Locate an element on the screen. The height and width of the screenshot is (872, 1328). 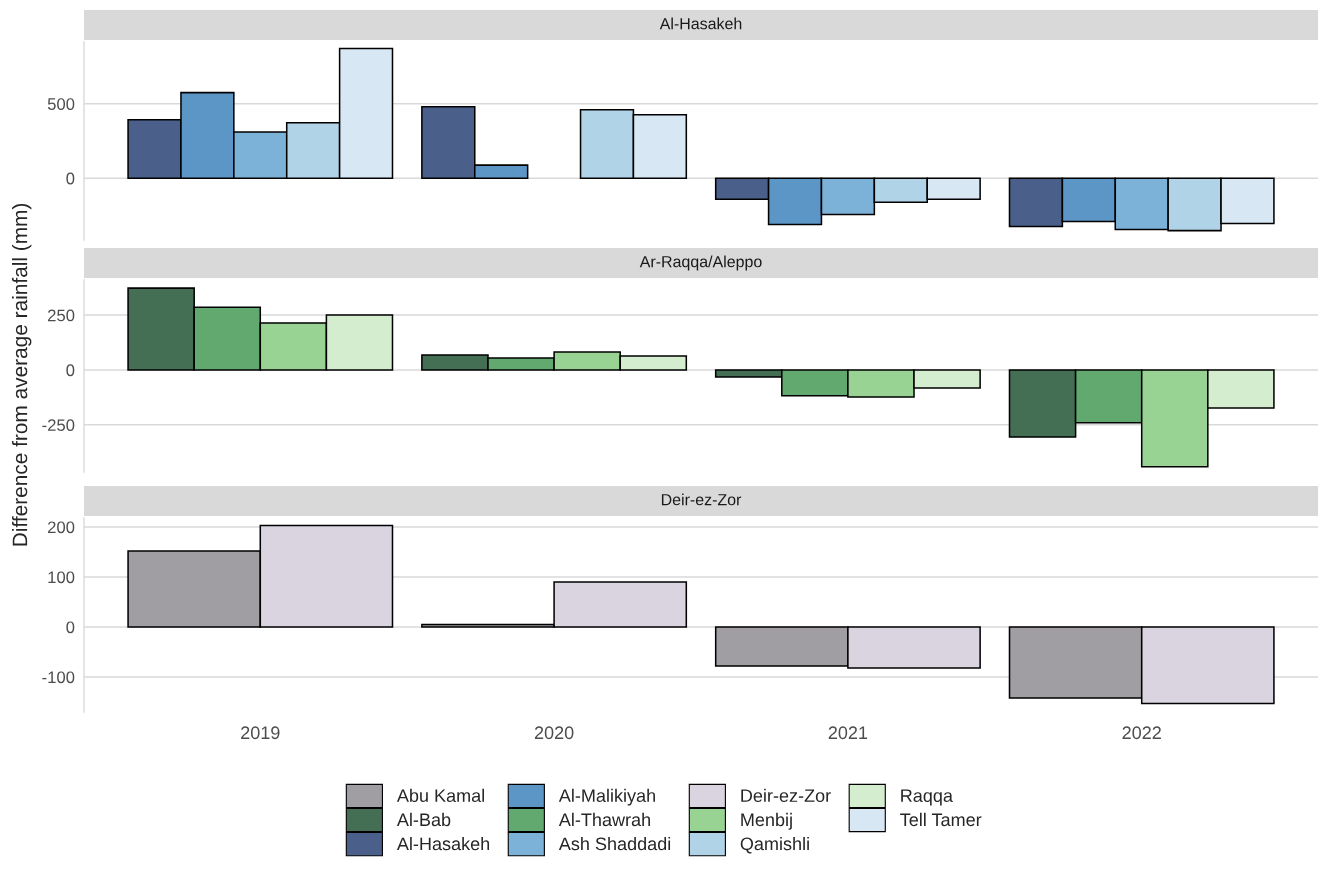
y-tick-label: 500 is located at coordinates (61, 104).